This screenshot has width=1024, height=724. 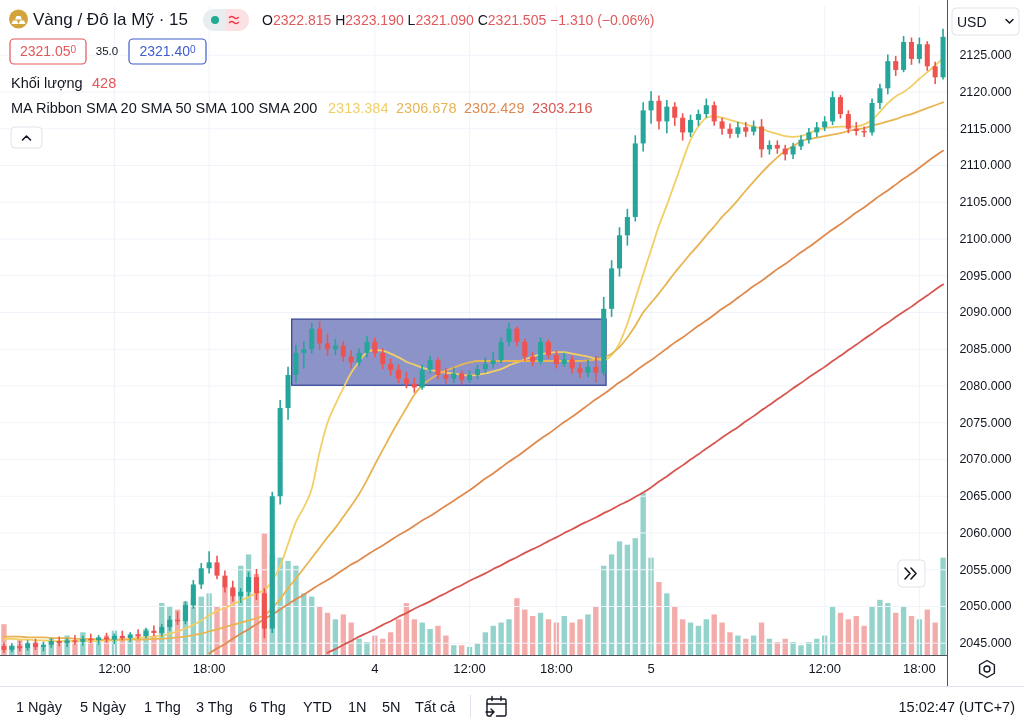 I want to click on y-tick-label: 2070.000, so click(x=985, y=459).